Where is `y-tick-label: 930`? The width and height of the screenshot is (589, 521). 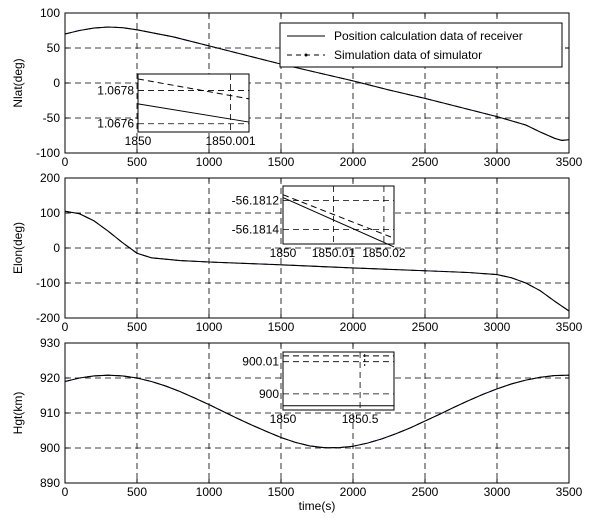
y-tick-label: 930 is located at coordinates (50, 343).